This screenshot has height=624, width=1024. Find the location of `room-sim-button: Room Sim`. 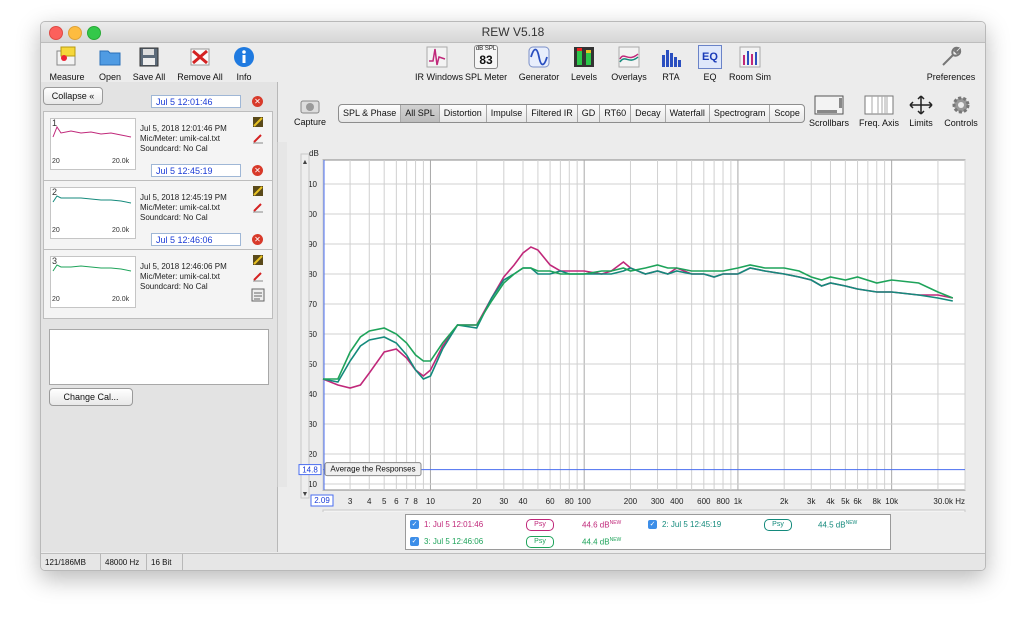

room-sim-button: Room Sim is located at coordinates (750, 63).